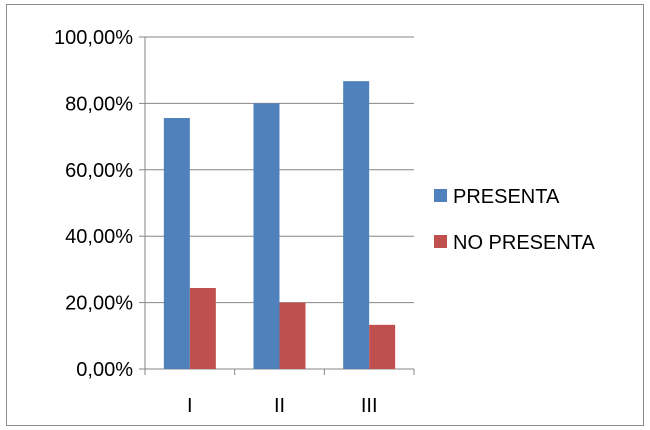  What do you see at coordinates (99, 237) in the screenshot?
I see `y-tick-label: 40,00%` at bounding box center [99, 237].